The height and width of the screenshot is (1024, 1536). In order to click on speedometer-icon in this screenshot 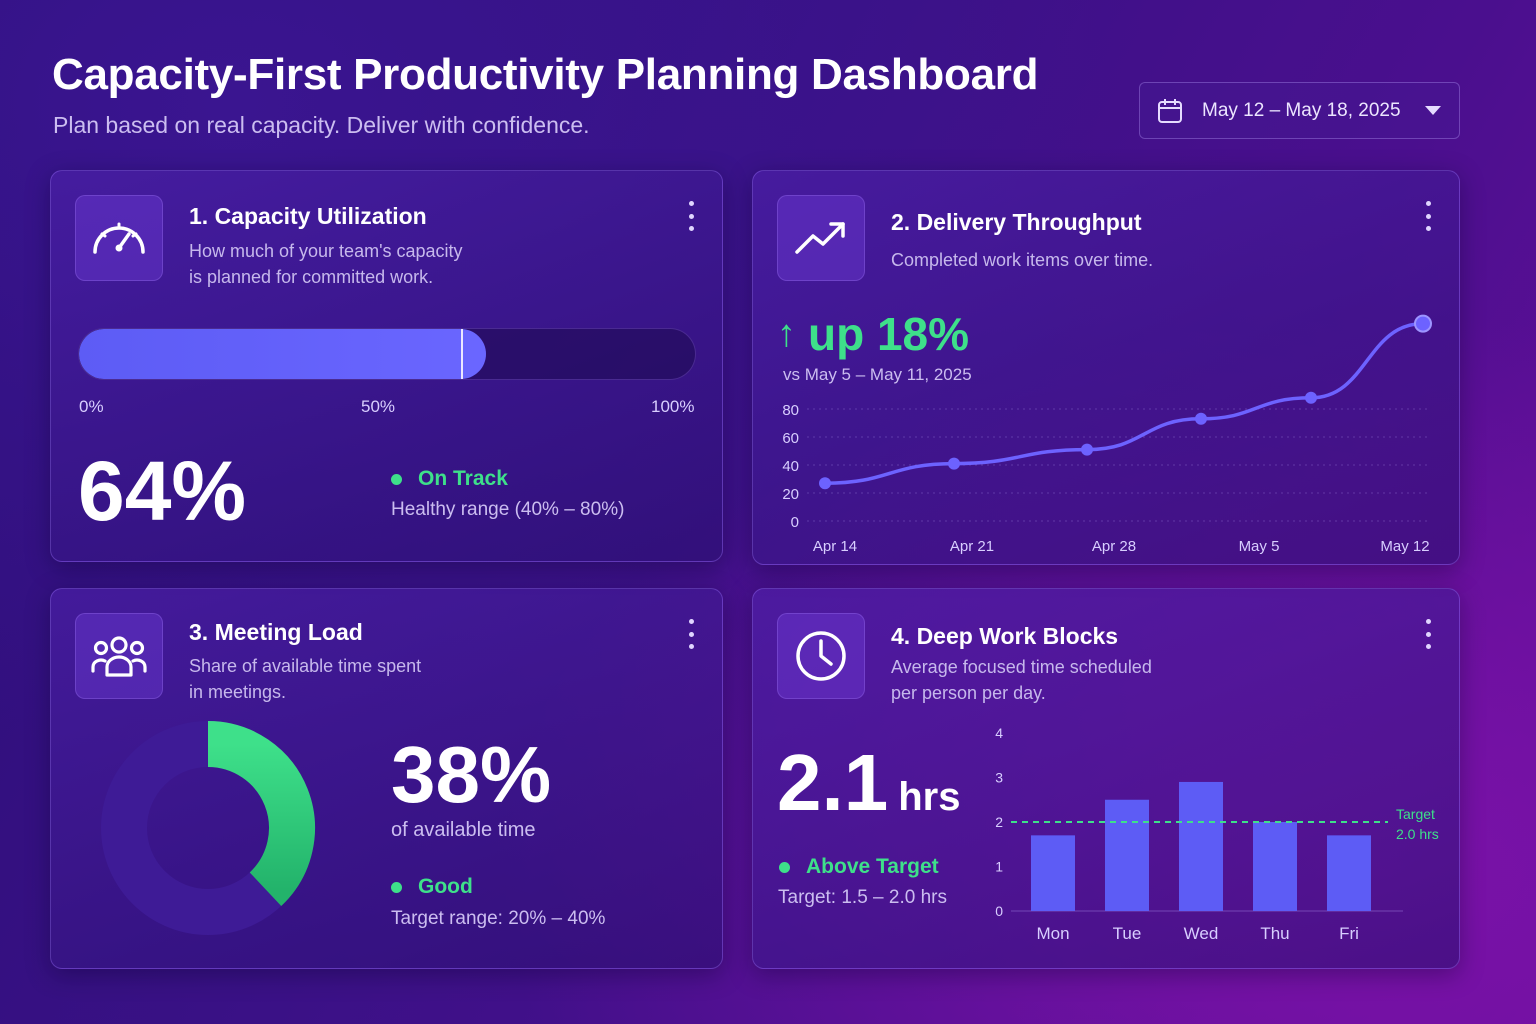, I will do `click(119, 238)`.